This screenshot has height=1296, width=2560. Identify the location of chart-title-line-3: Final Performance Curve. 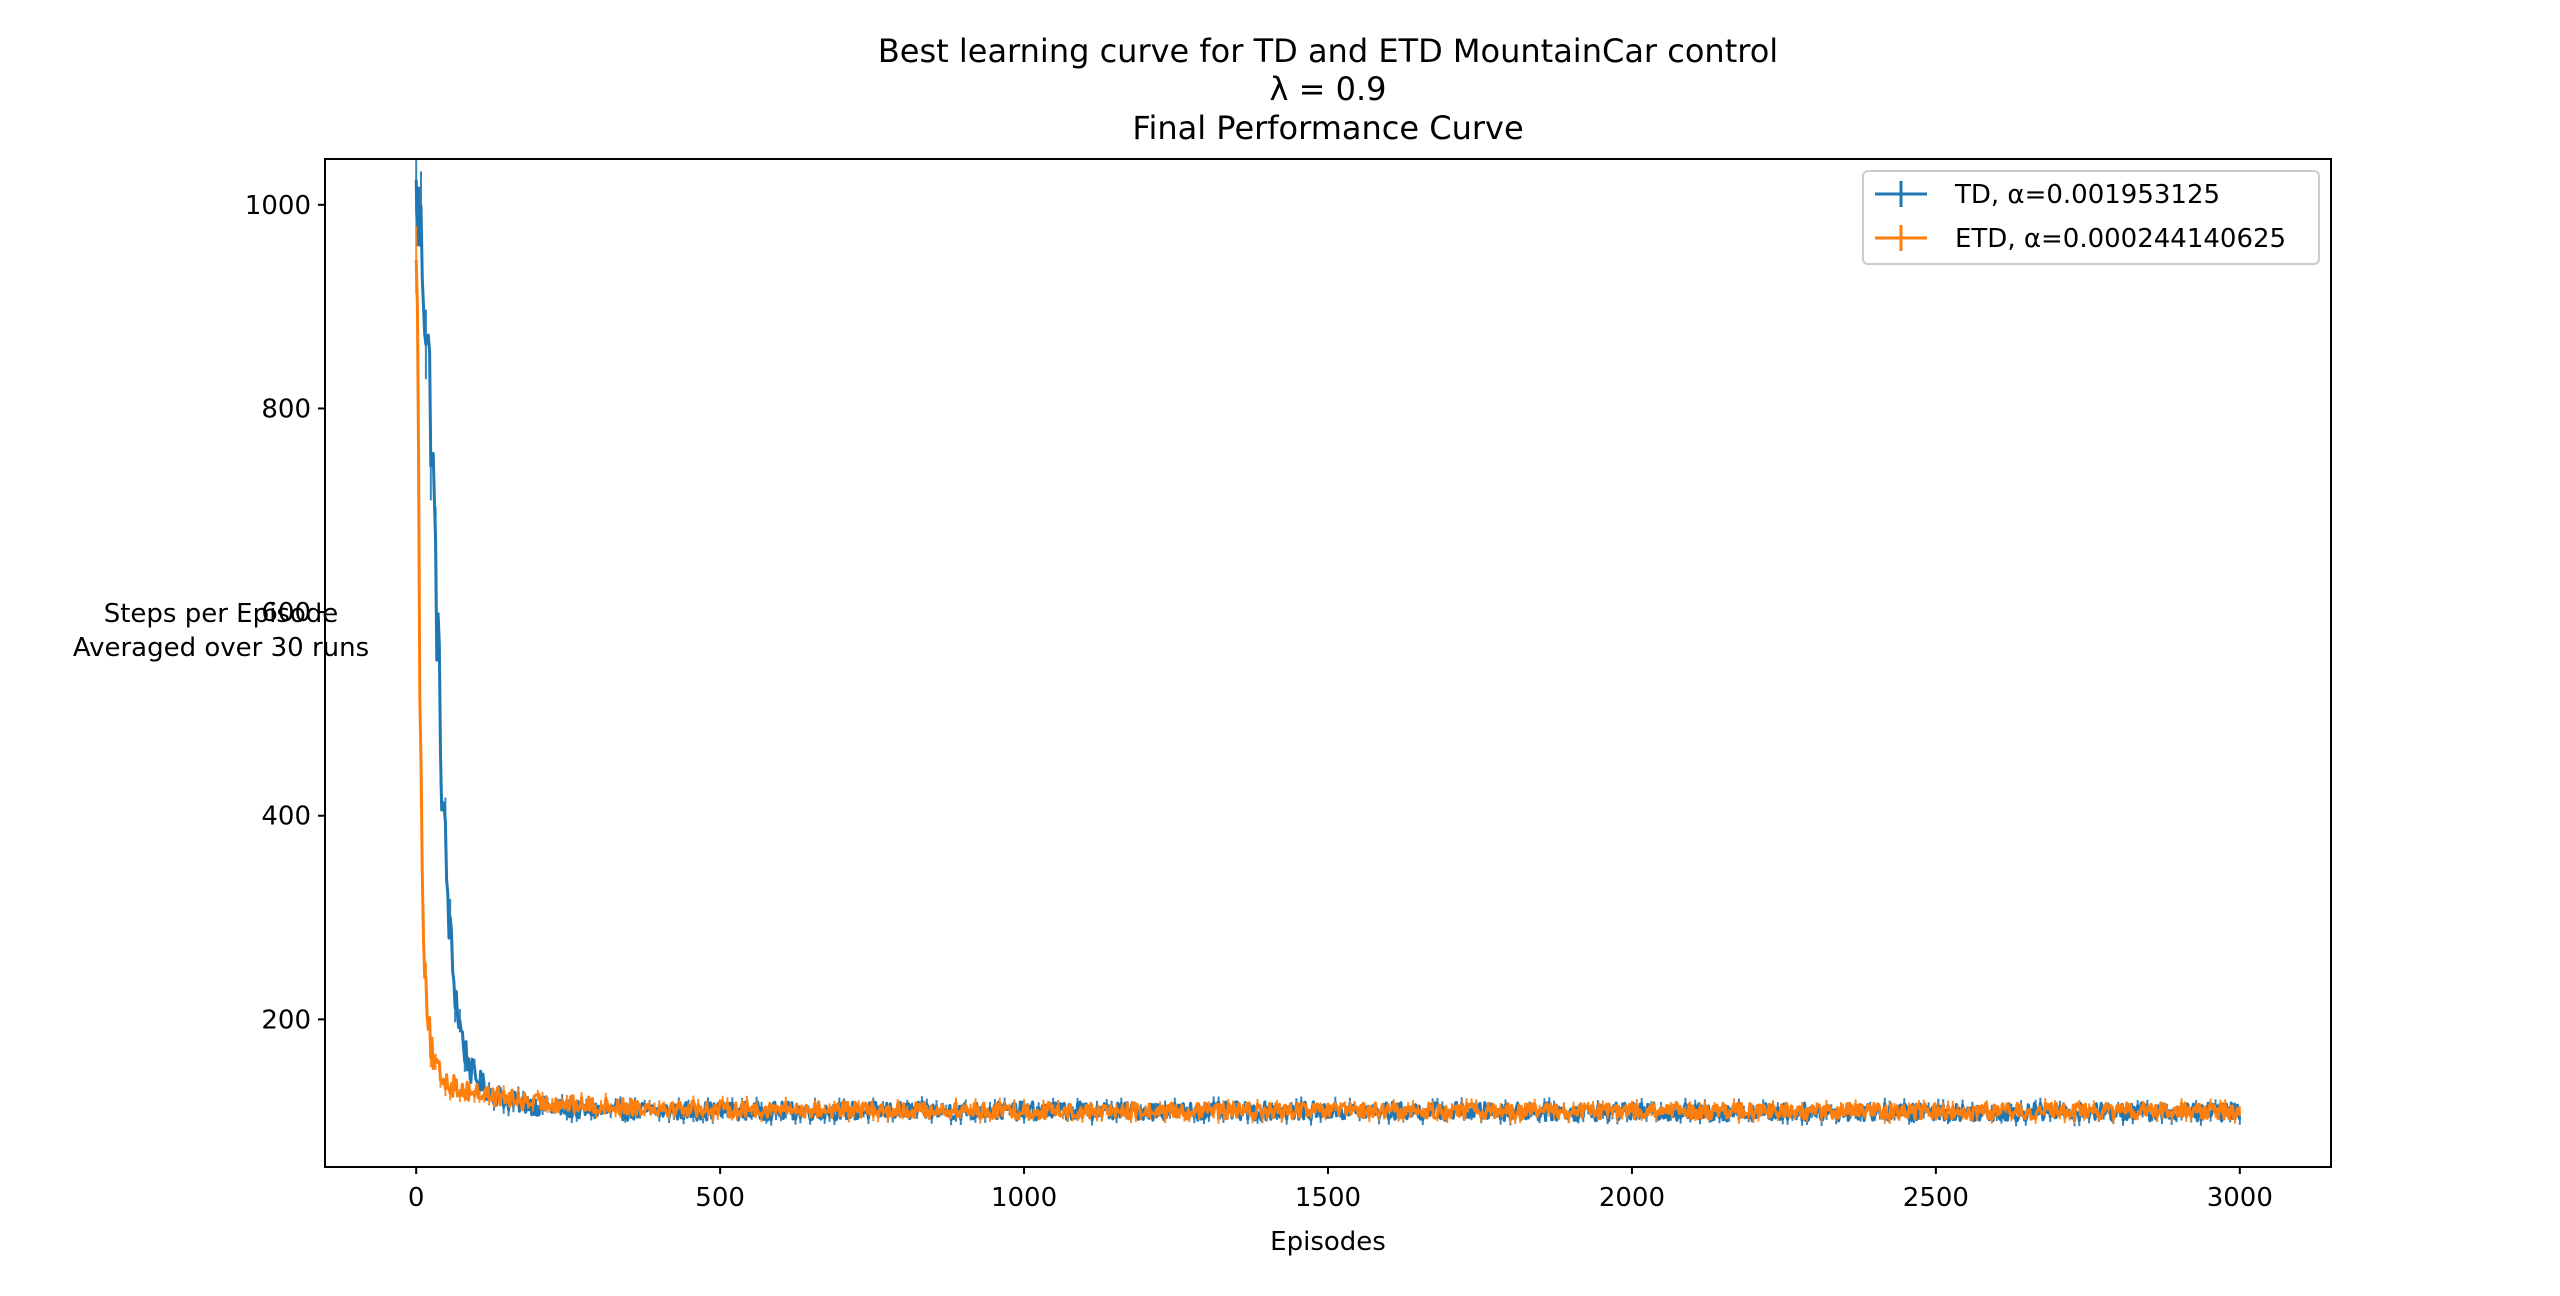
(1327, 128).